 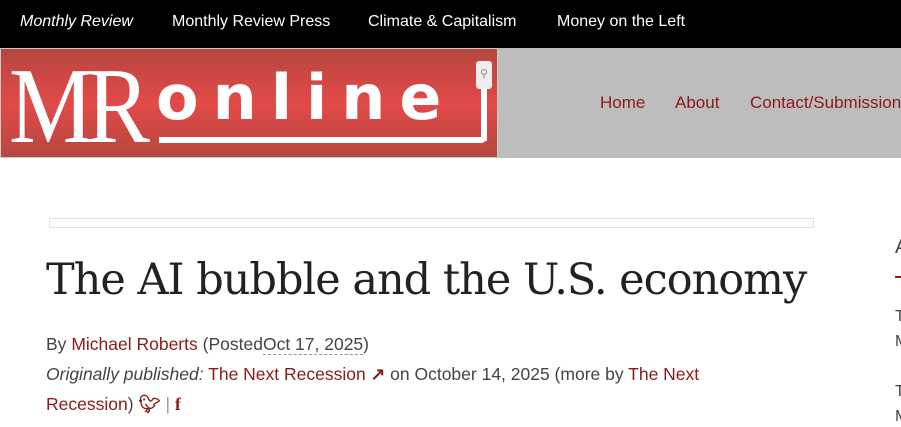 I want to click on divider, so click(x=431, y=223).